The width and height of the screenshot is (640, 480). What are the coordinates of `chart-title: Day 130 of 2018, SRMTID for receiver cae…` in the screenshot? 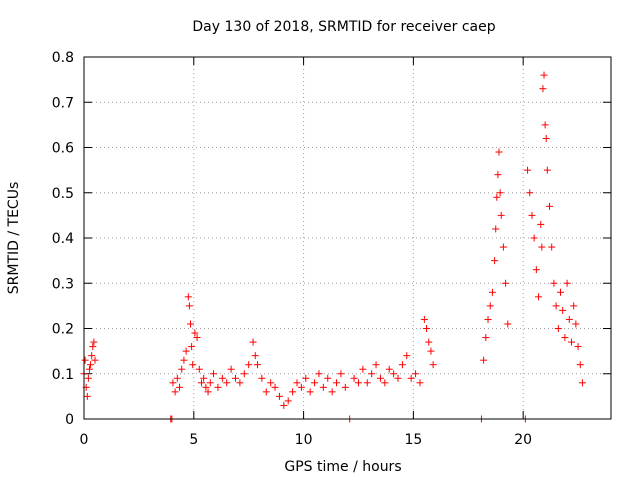 It's located at (343, 27).